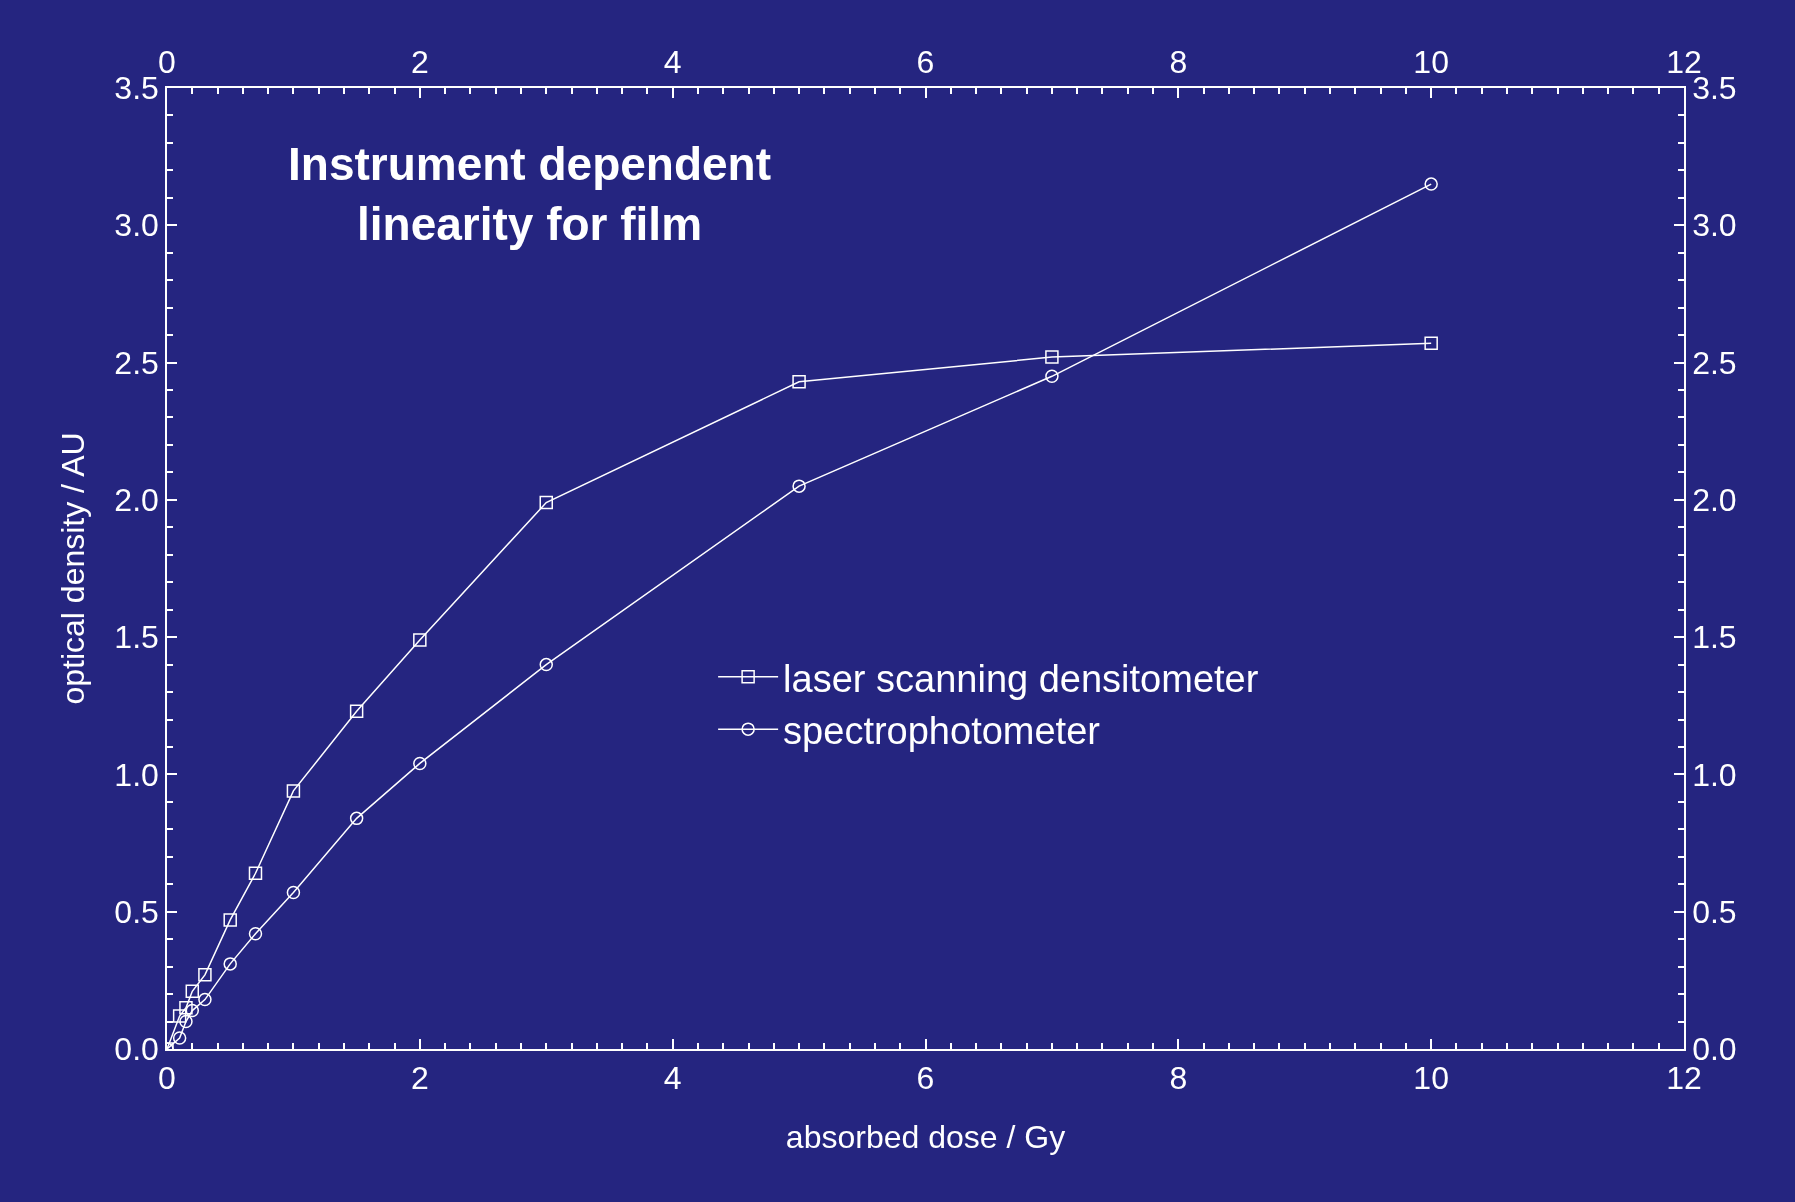  I want to click on x-tick-label: 2, so click(419, 62).